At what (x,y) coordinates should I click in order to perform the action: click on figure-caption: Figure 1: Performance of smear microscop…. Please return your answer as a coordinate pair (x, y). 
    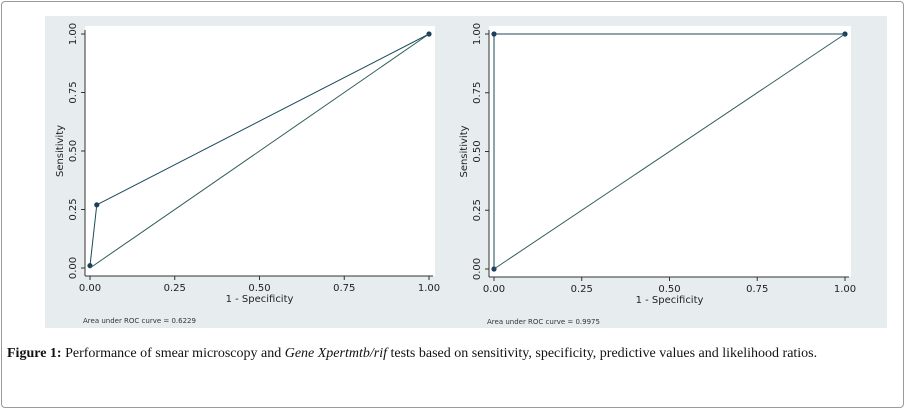
    Looking at the image, I should click on (453, 354).